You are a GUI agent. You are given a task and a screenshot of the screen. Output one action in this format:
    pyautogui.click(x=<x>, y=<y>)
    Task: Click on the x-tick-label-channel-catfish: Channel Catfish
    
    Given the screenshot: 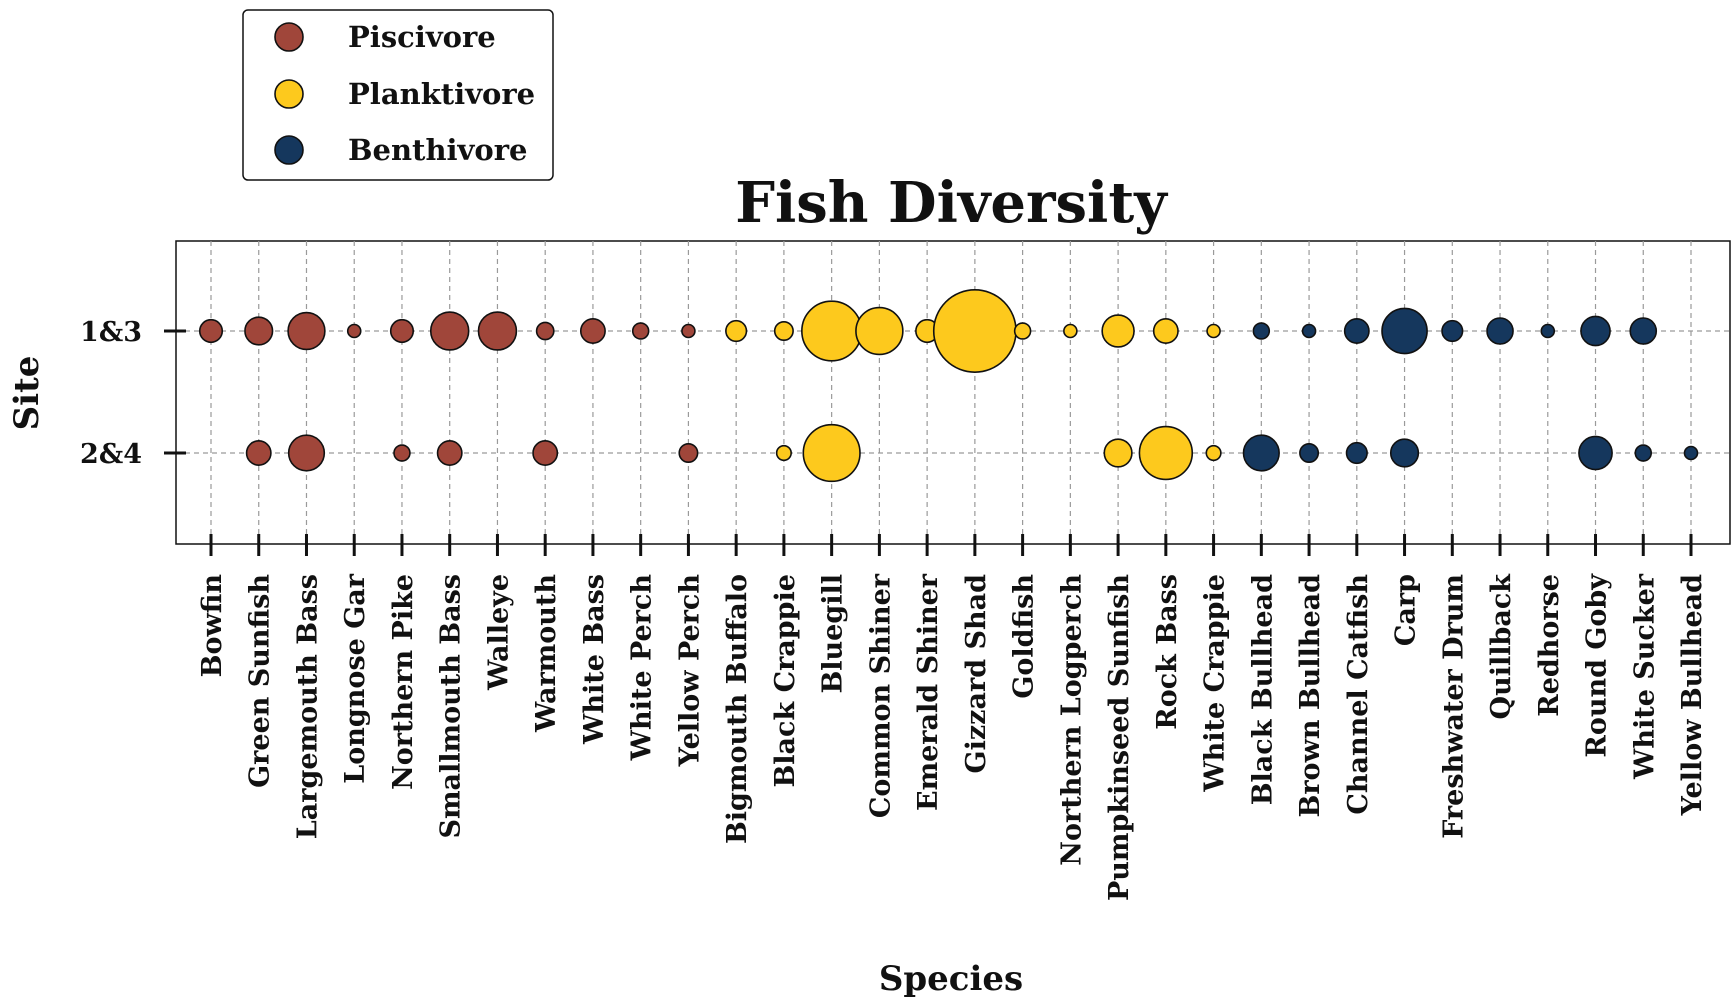 What is the action you would take?
    pyautogui.click(x=1358, y=694)
    